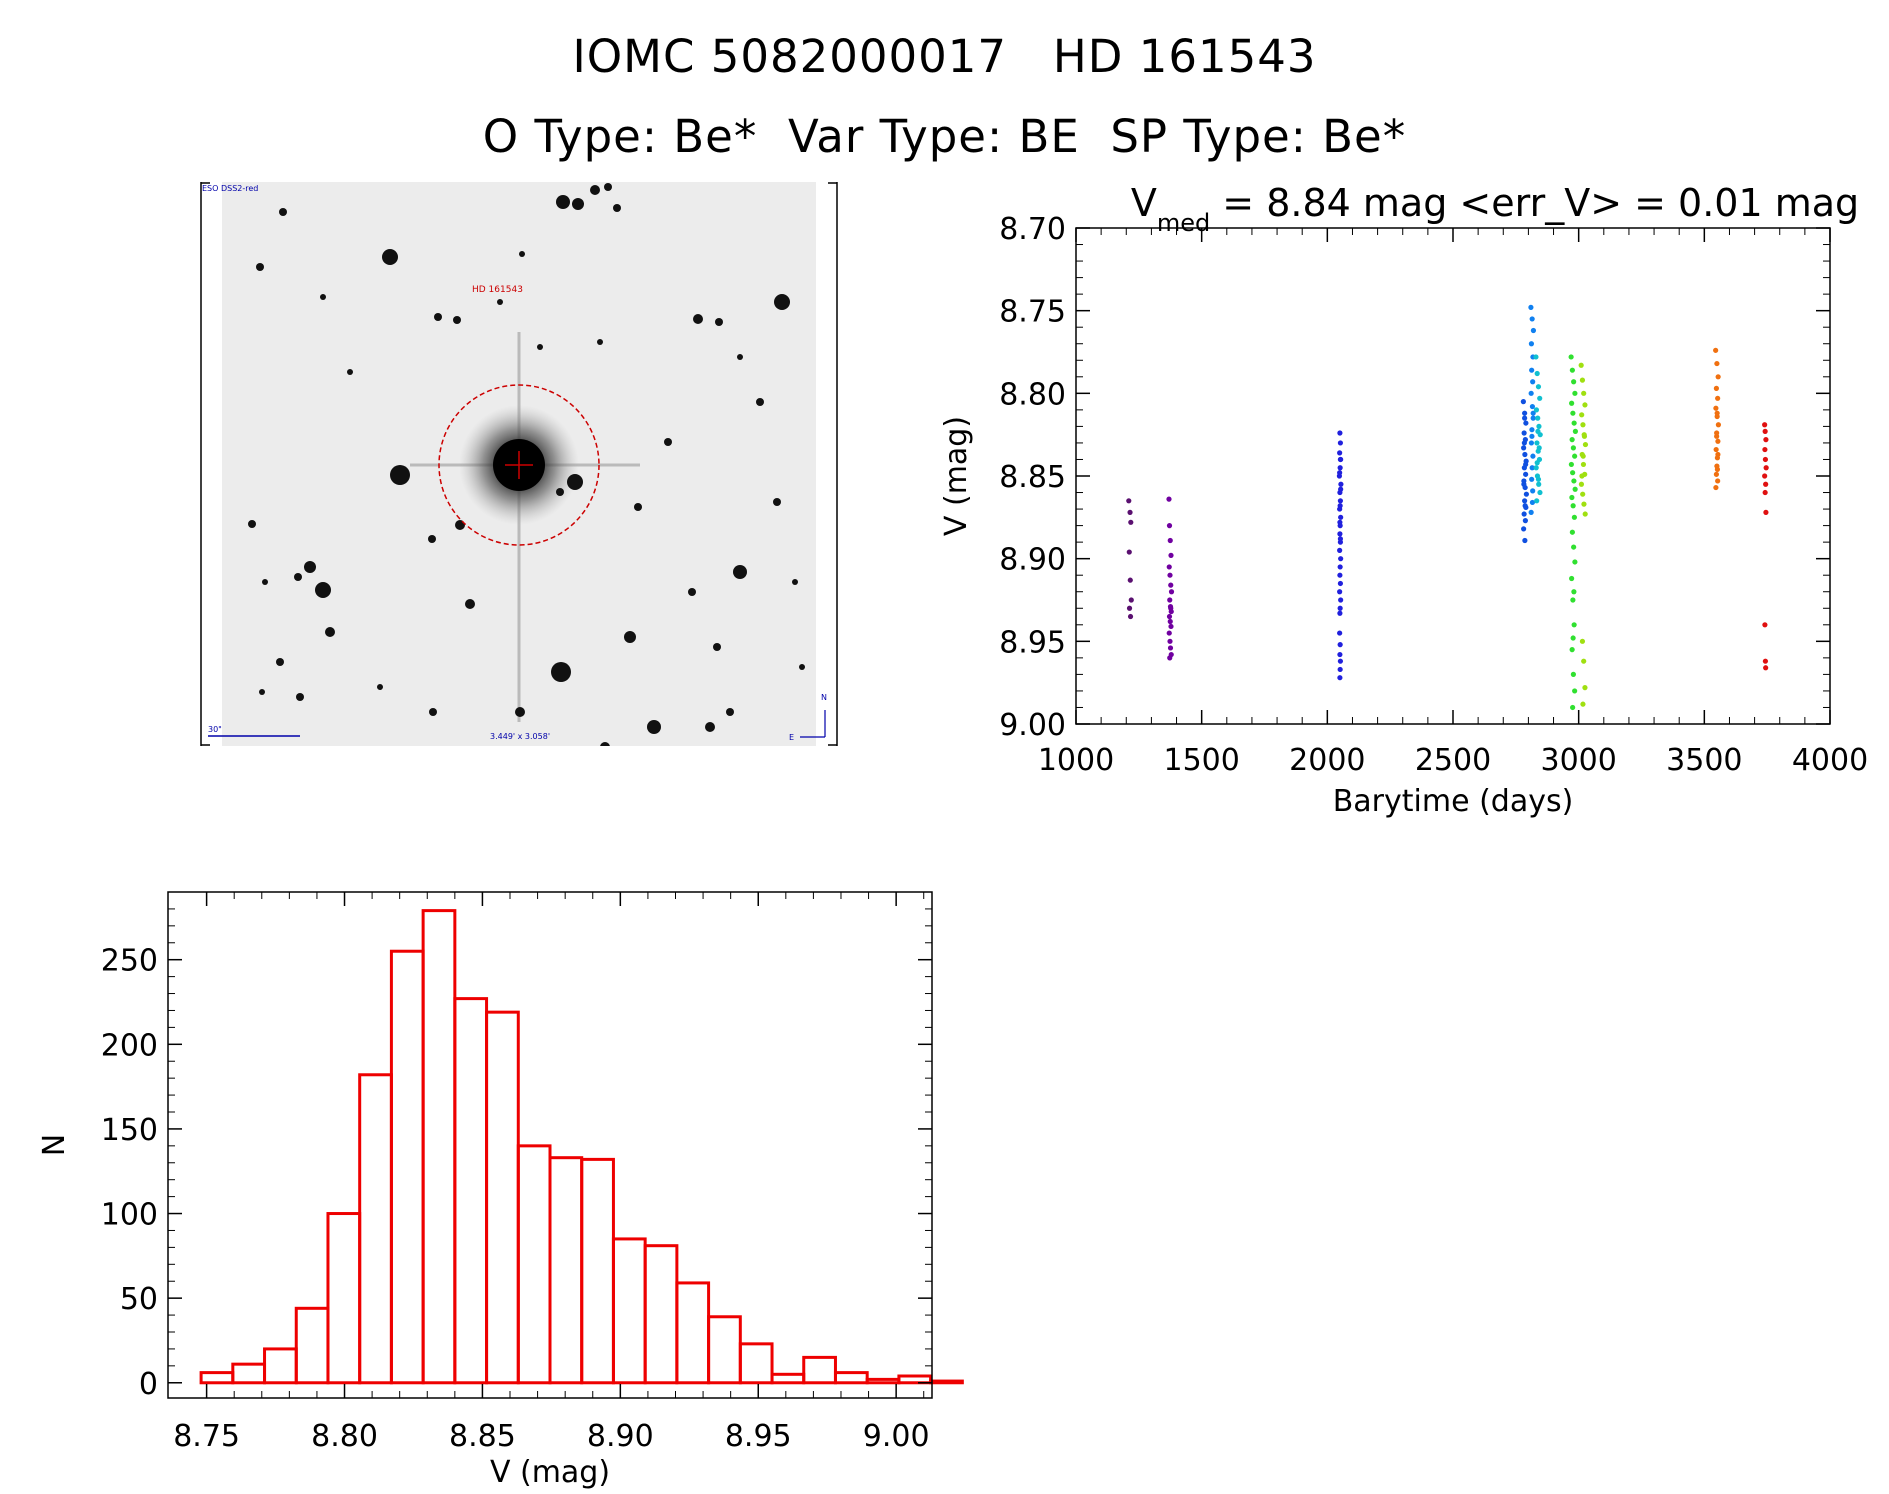  What do you see at coordinates (1032, 229) in the screenshot?
I see `lc-ytick-label: 8.70` at bounding box center [1032, 229].